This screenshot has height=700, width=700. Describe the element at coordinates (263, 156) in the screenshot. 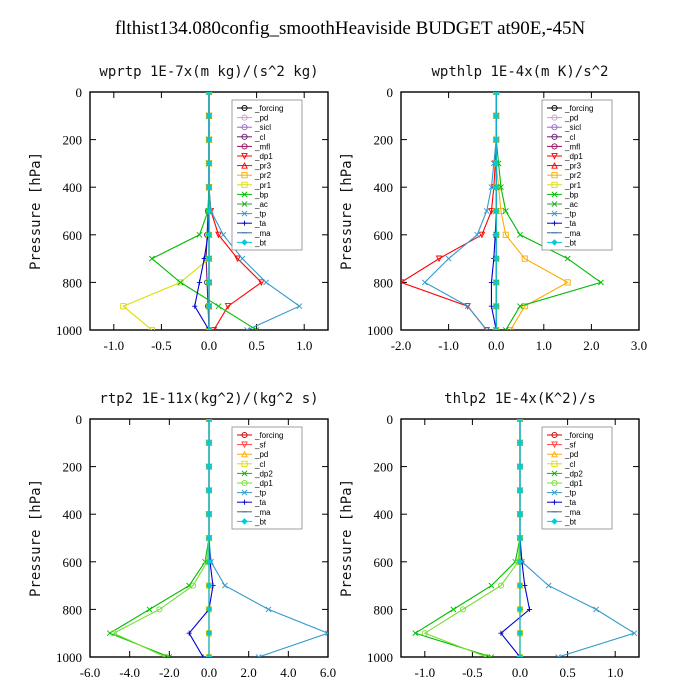

I see `legend-label: _dp1` at that location.